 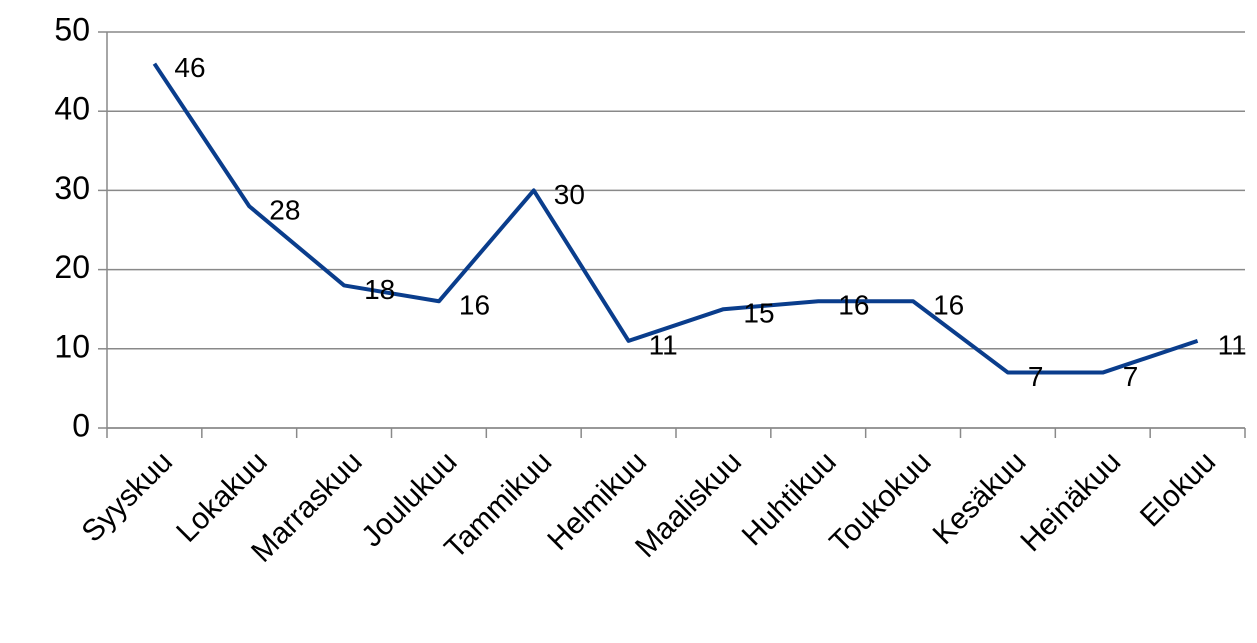 What do you see at coordinates (379, 289) in the screenshot?
I see `data-label: 18` at bounding box center [379, 289].